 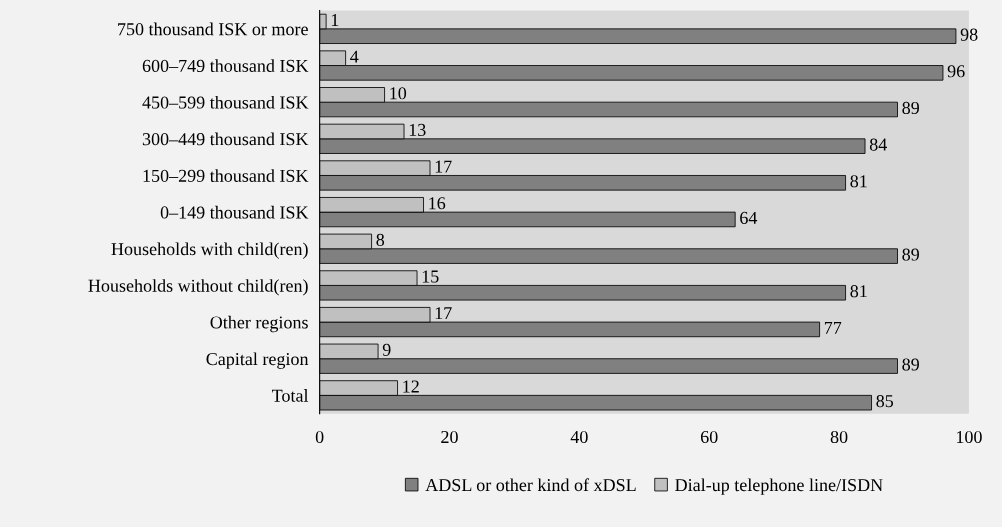 I want to click on legend-label: Dial-up telephone line/ISDN, so click(x=779, y=486).